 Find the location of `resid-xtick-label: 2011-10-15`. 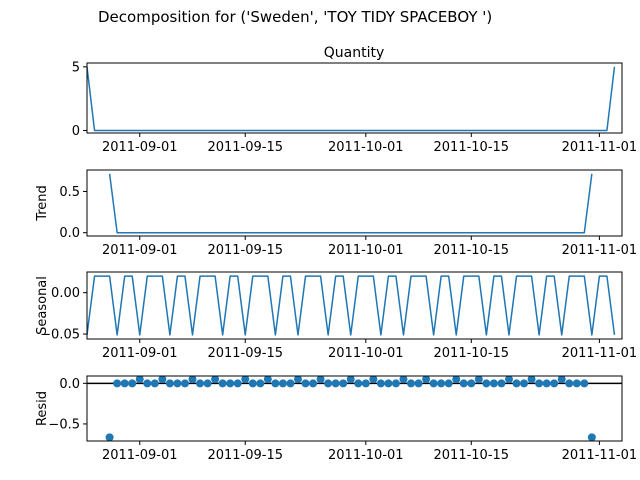

resid-xtick-label: 2011-10-15 is located at coordinates (472, 455).